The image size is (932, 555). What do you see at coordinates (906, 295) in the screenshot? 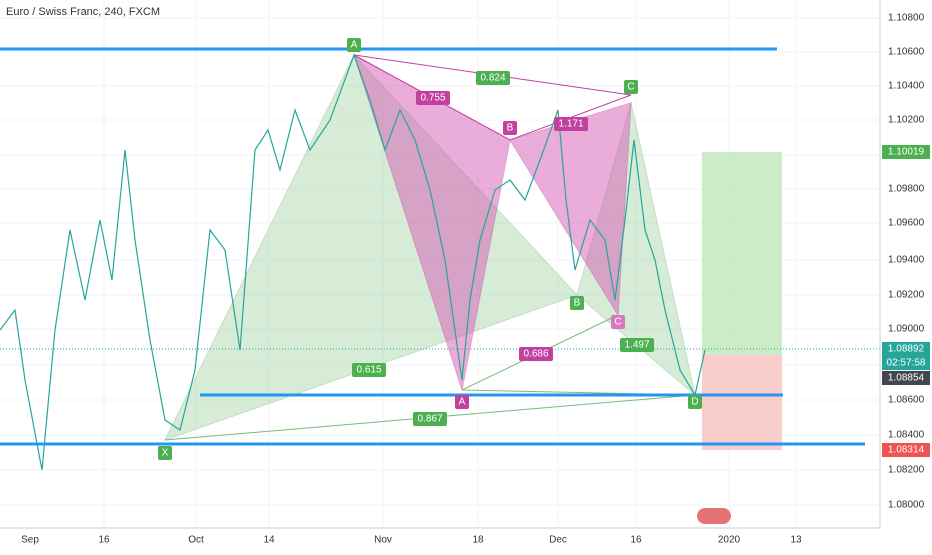
I see `price-label: 1.09200` at bounding box center [906, 295].